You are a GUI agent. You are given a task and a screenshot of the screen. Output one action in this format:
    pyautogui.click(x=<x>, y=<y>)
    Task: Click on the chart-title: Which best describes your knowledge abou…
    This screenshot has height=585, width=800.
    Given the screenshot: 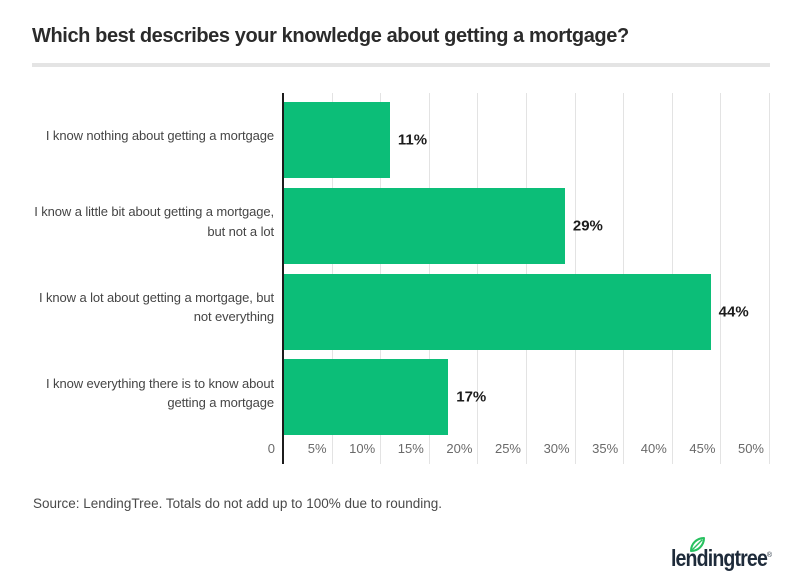 What is the action you would take?
    pyautogui.click(x=330, y=36)
    